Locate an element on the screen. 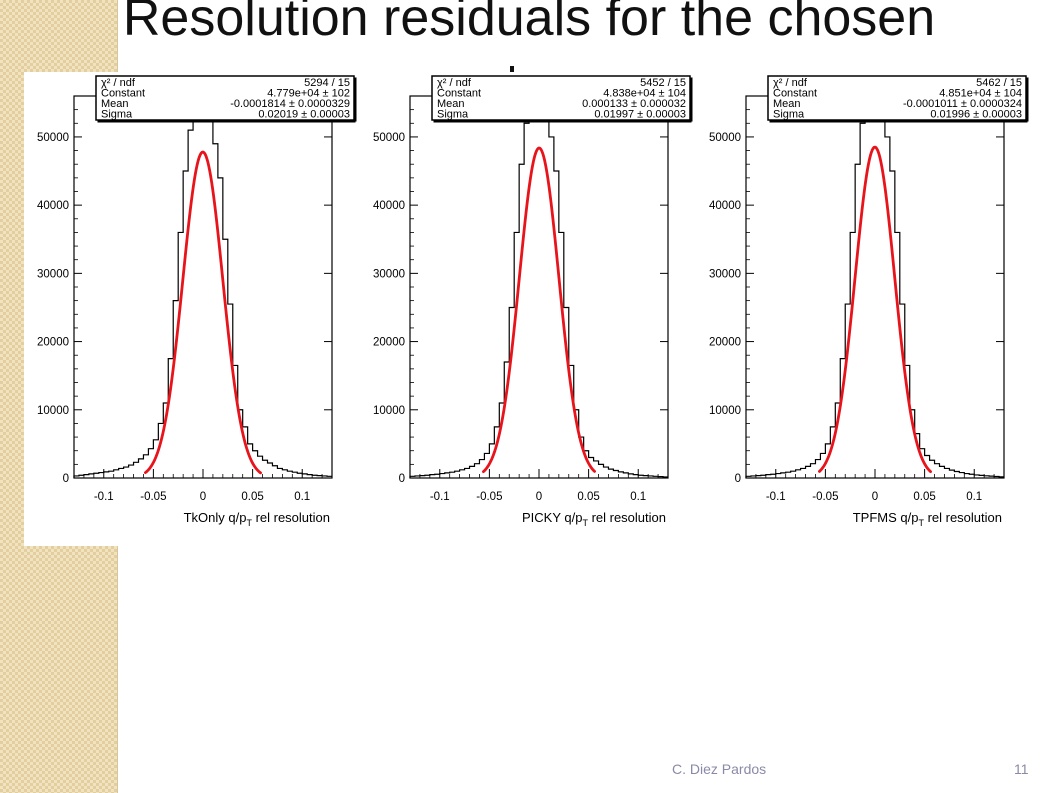 The height and width of the screenshot is (793, 1058). chart2-ytick-label-2: 20000 is located at coordinates (725, 343).